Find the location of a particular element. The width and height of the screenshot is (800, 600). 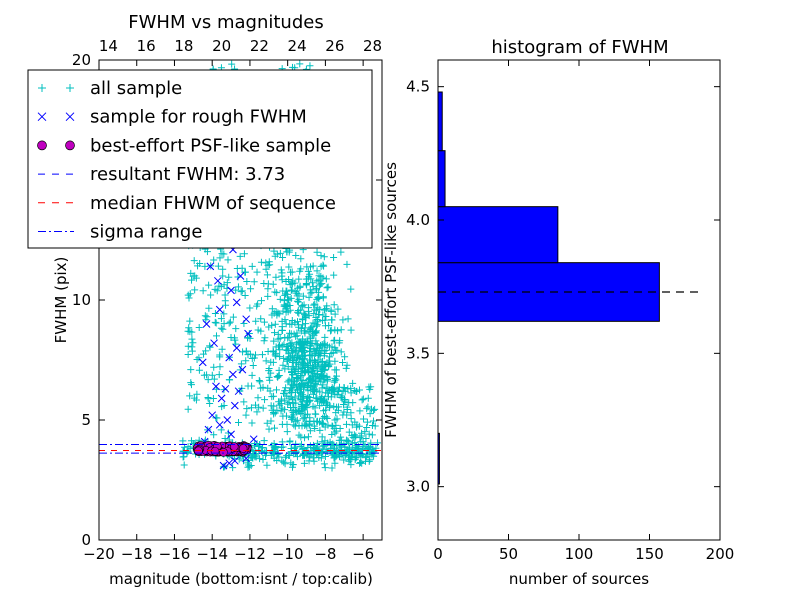

scatter-y-label: FWHM (pix) is located at coordinates (61, 300).